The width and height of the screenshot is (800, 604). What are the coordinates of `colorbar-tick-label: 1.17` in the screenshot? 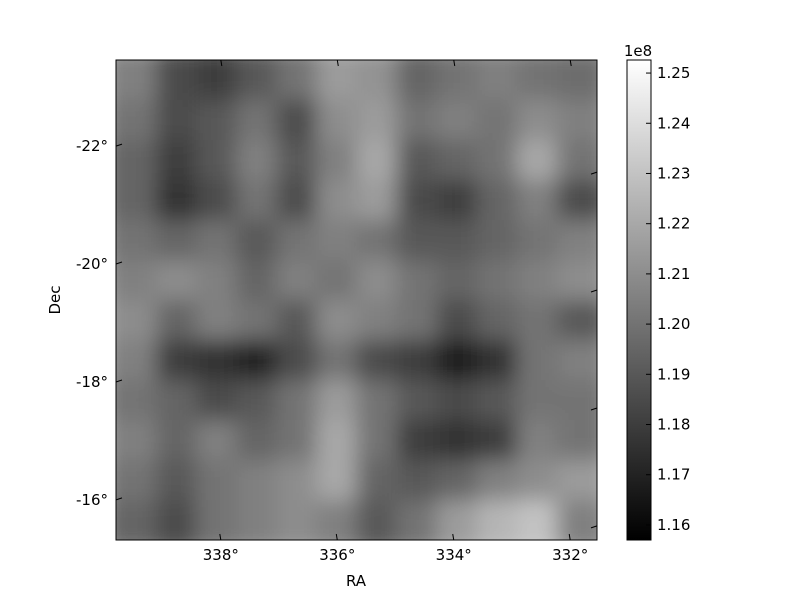 It's located at (673, 475).